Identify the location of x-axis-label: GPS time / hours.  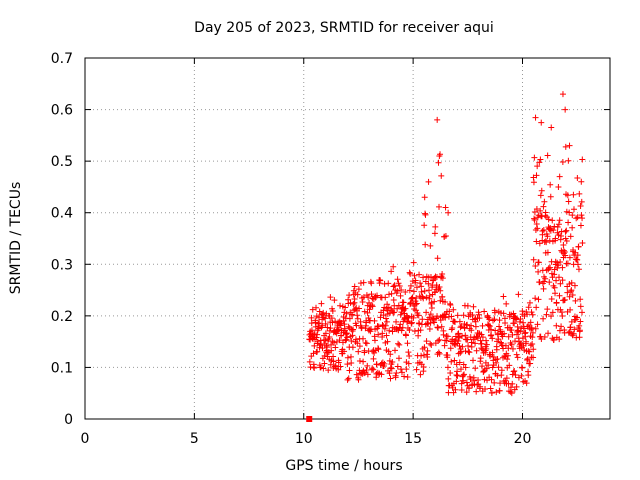
(343, 466).